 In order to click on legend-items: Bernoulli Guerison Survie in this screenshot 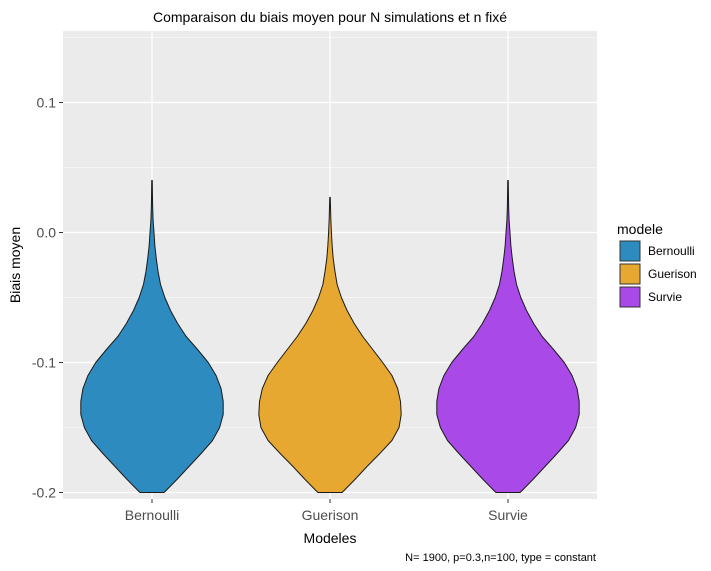, I will do `click(658, 274)`.